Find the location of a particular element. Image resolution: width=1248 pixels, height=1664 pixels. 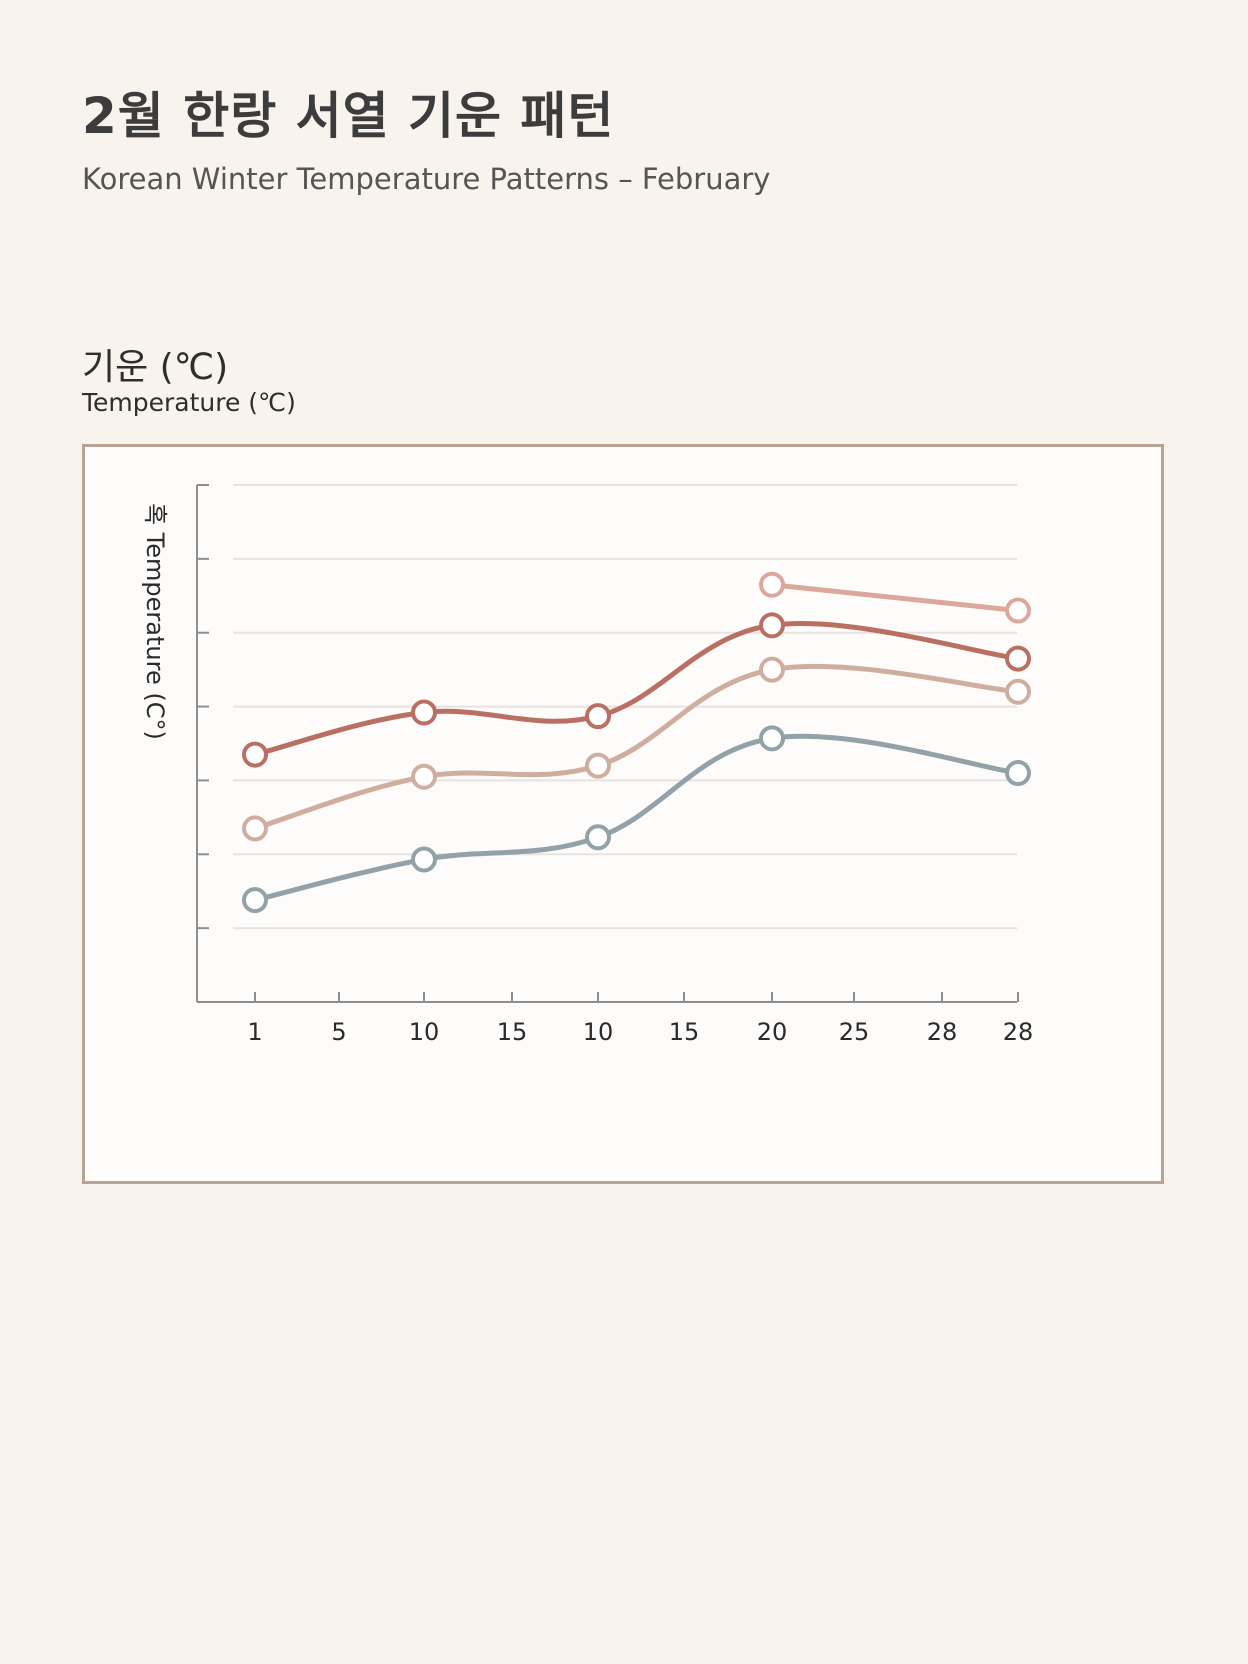

x-tick-label: 1 is located at coordinates (254, 1032).